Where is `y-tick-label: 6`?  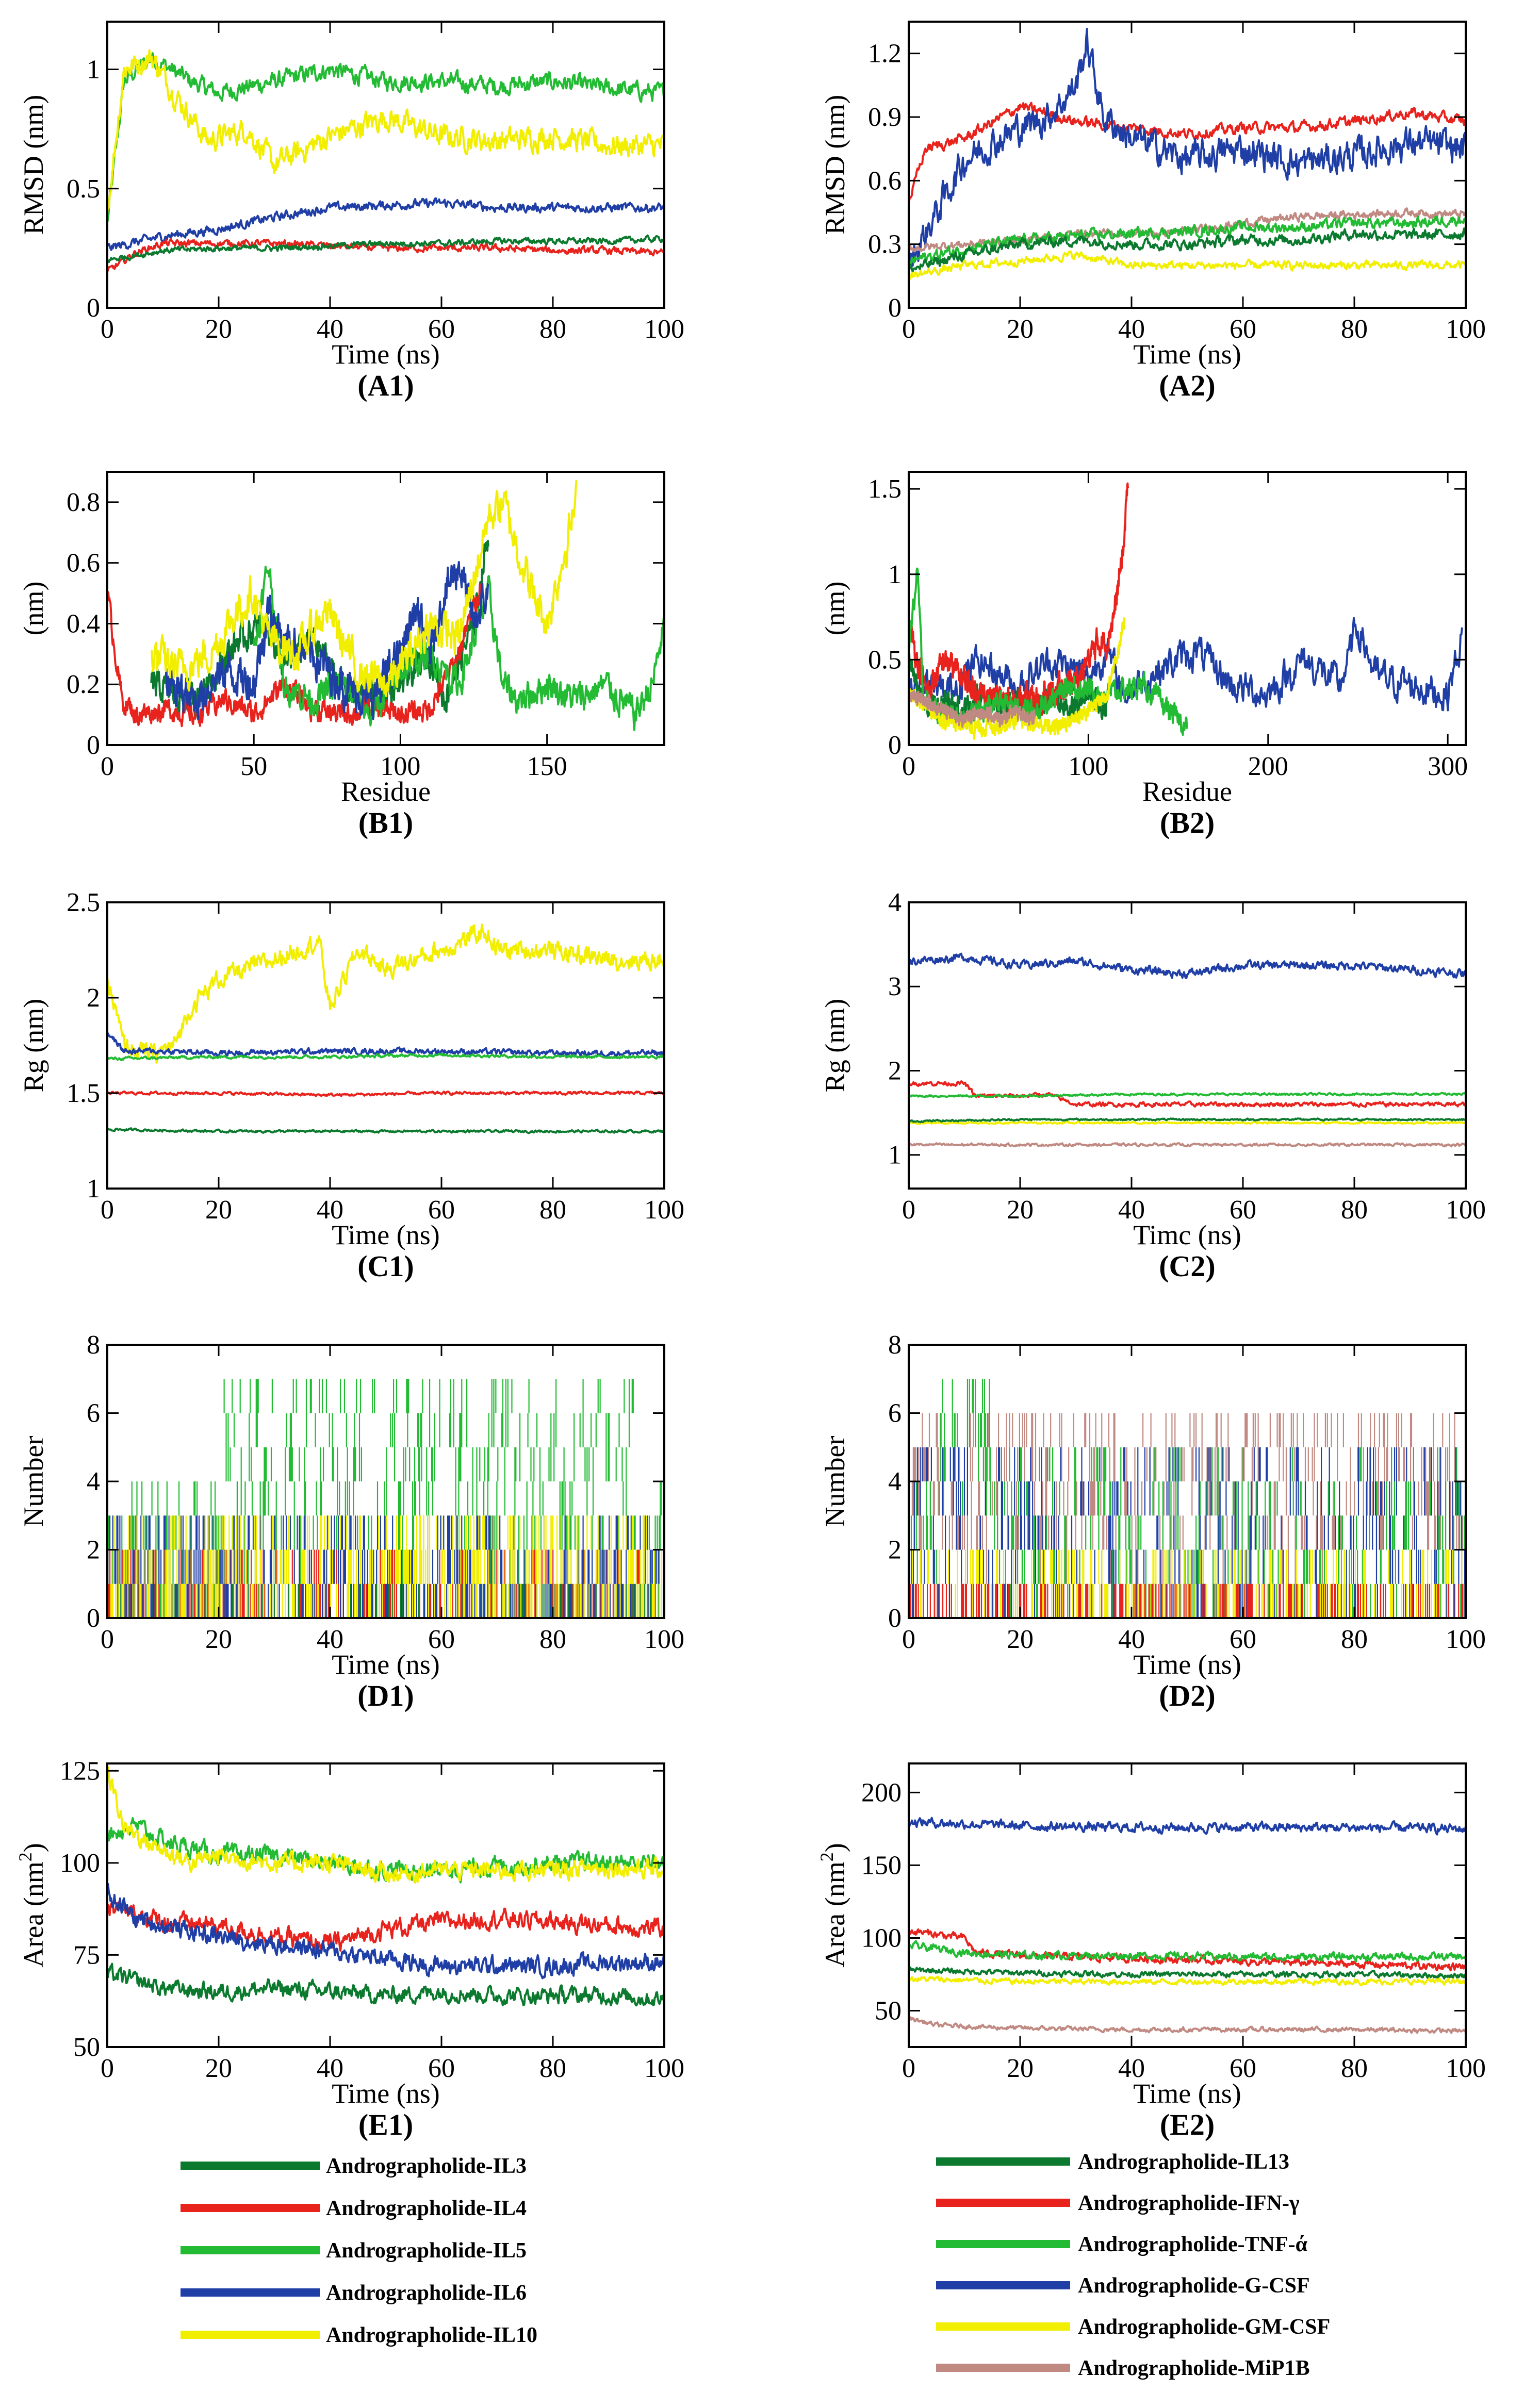
y-tick-label: 6 is located at coordinates (895, 1413).